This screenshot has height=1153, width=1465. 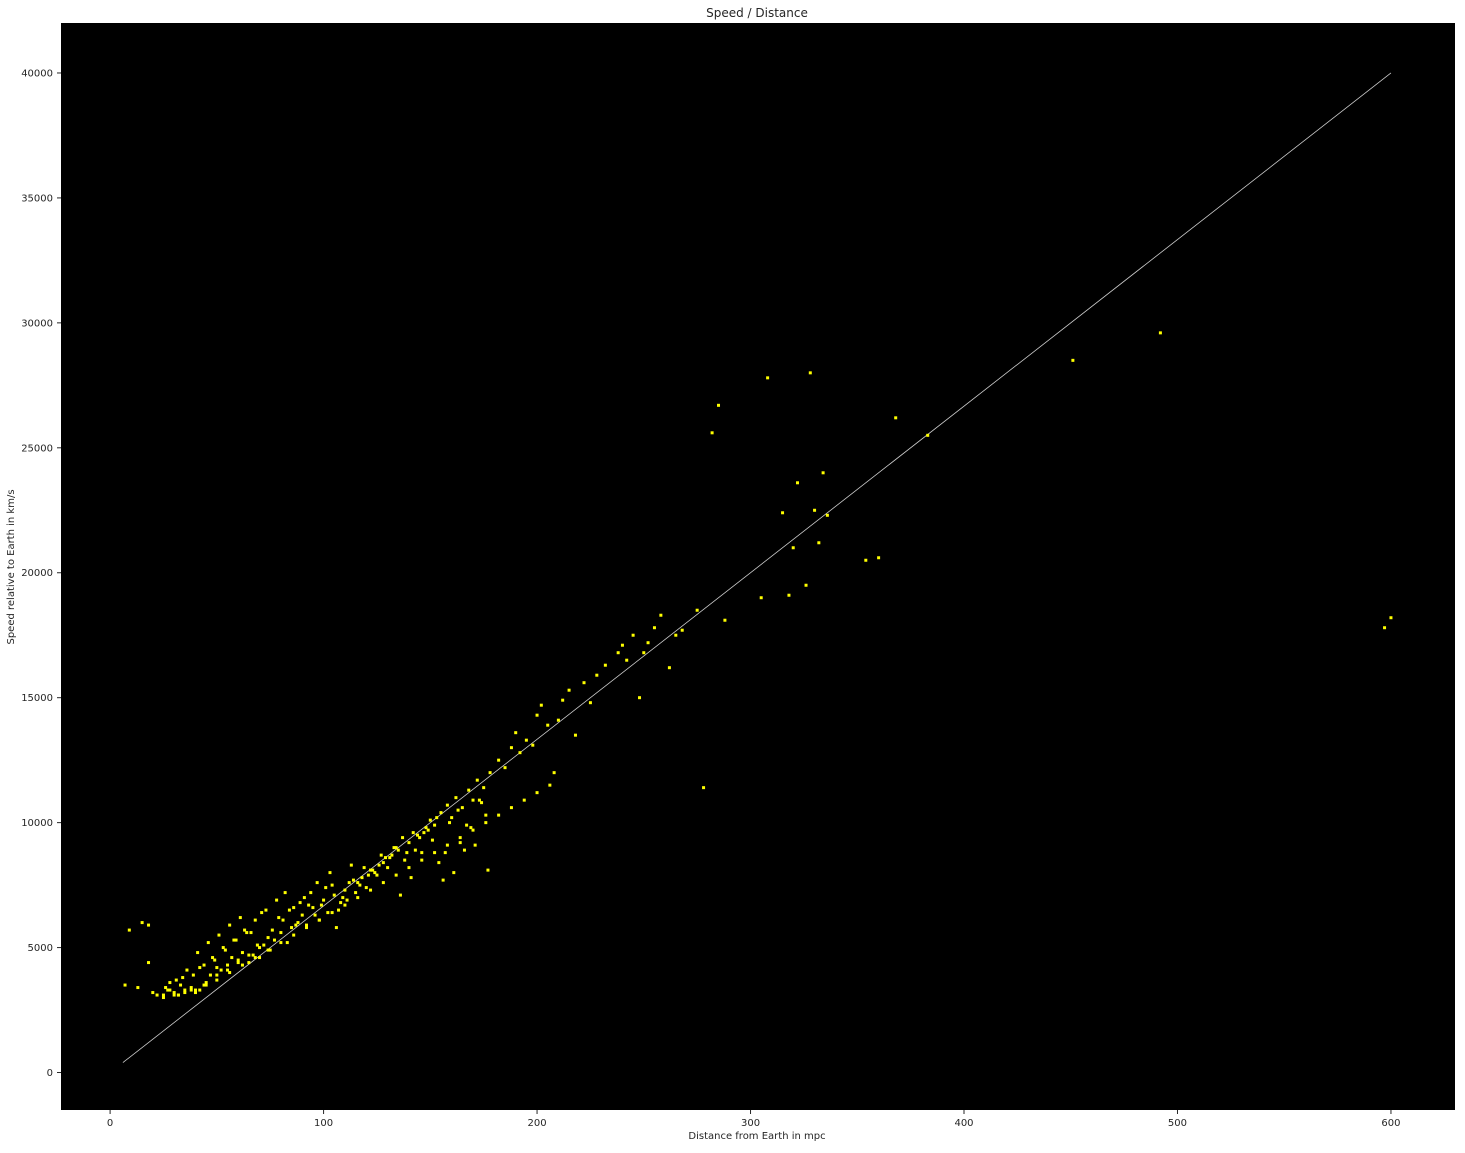 What do you see at coordinates (537, 1123) in the screenshot?
I see `x-tick-label: 200` at bounding box center [537, 1123].